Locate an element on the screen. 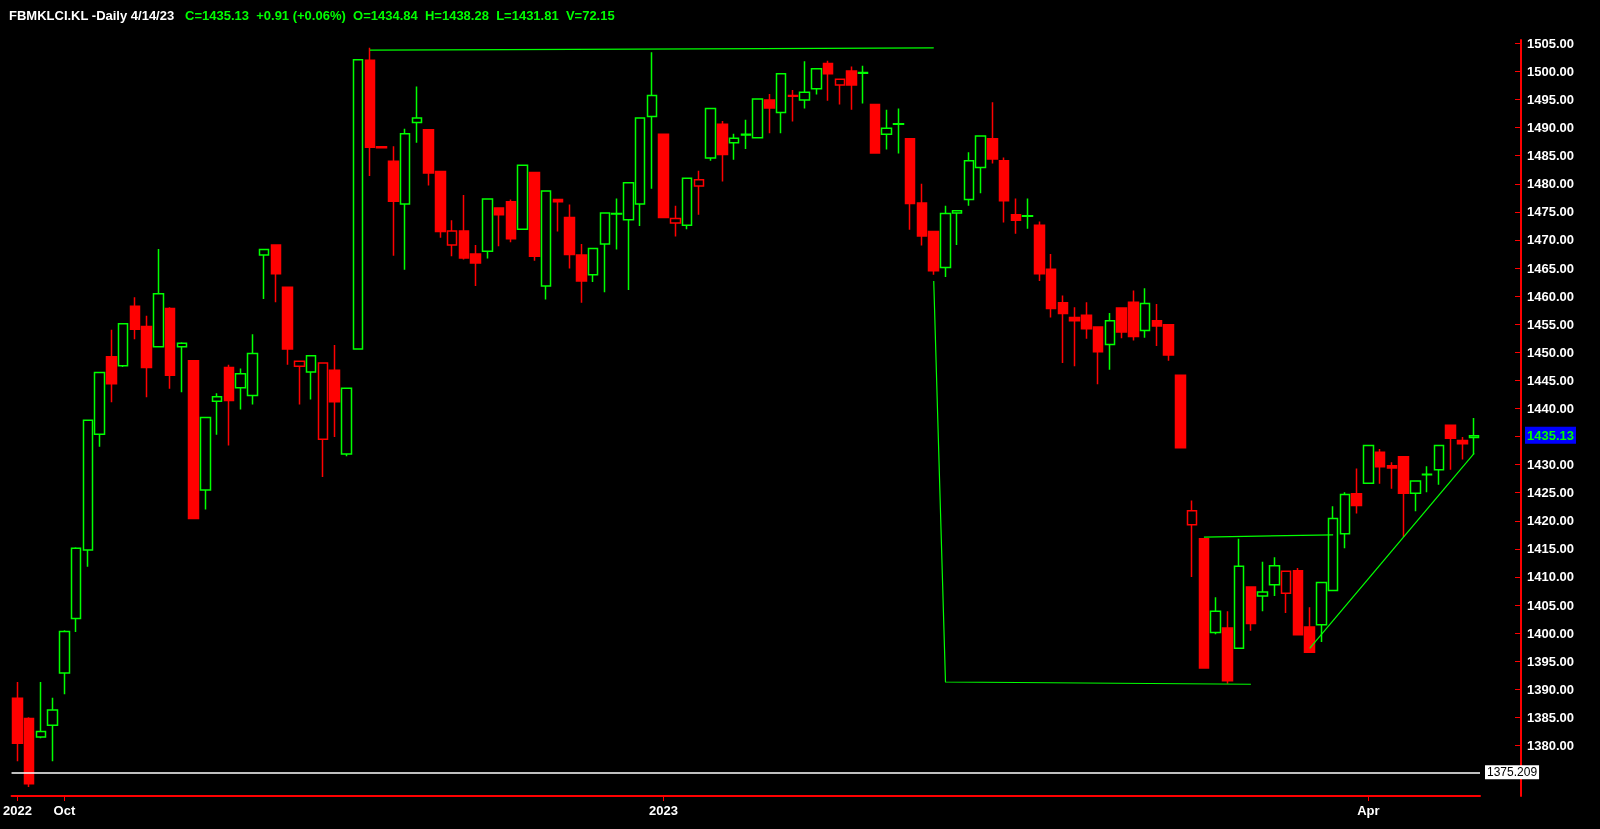 Image resolution: width=1600 pixels, height=829 pixels. y-tick-label: 1480.00 is located at coordinates (1550, 184).